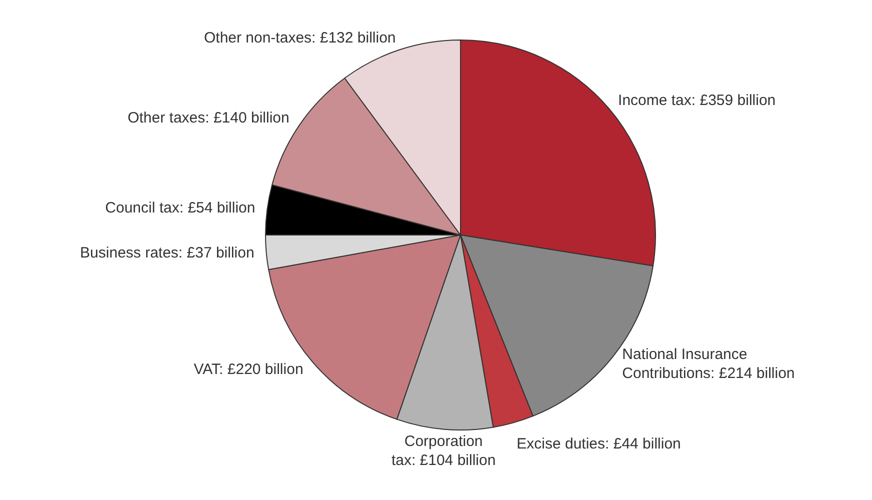 The width and height of the screenshot is (872, 500). Describe the element at coordinates (598, 443) in the screenshot. I see `slice-label: Excise duties: £44 billion` at that location.